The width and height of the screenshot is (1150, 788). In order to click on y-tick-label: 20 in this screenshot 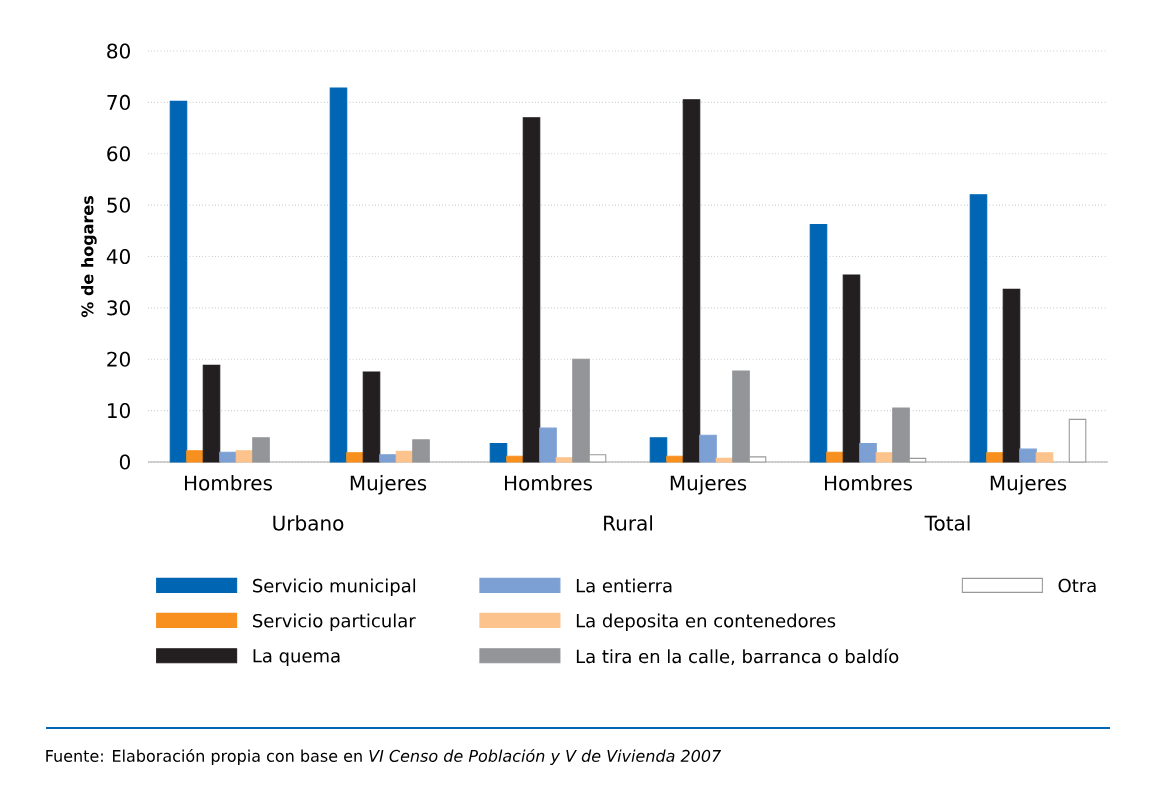, I will do `click(118, 359)`.